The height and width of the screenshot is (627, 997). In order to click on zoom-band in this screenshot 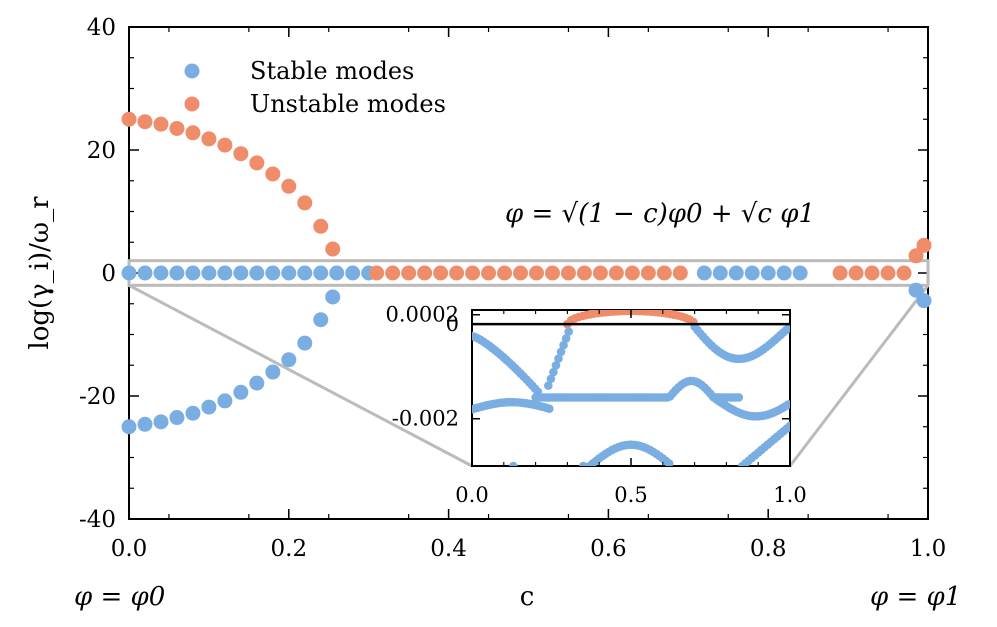, I will do `click(528, 273)`.